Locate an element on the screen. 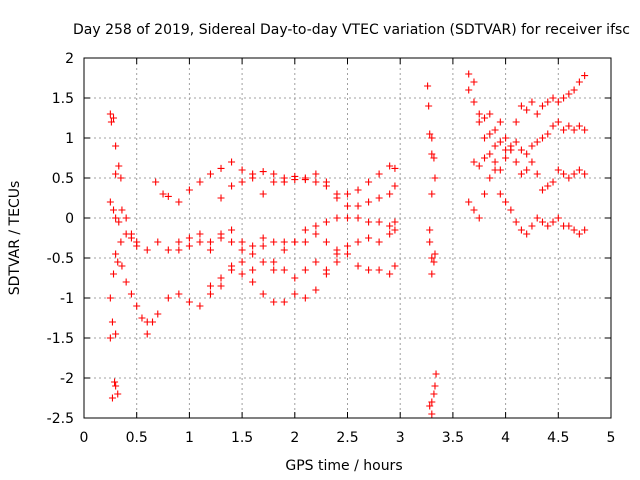 The width and height of the screenshot is (640, 480). y-tick-label: -0.5 is located at coordinates (60, 259).